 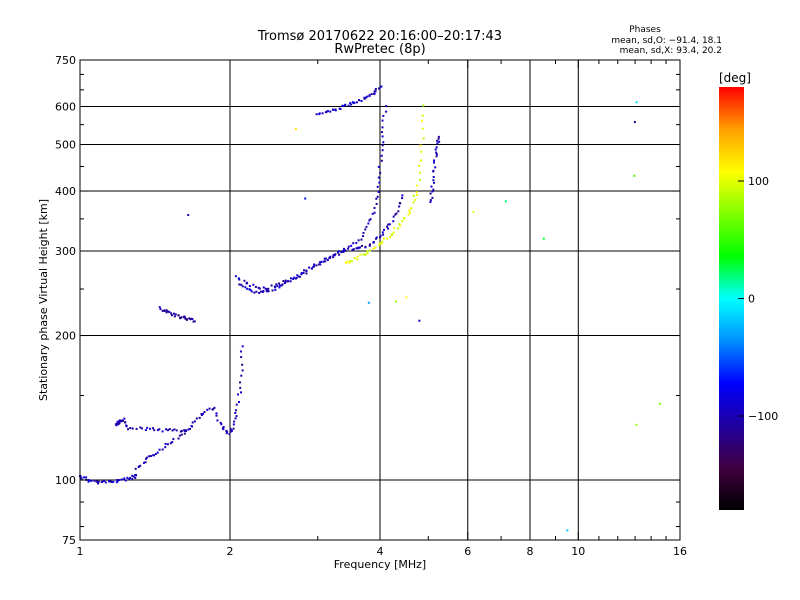 What do you see at coordinates (319, 242) in the screenshot?
I see `series-second-trace` at bounding box center [319, 242].